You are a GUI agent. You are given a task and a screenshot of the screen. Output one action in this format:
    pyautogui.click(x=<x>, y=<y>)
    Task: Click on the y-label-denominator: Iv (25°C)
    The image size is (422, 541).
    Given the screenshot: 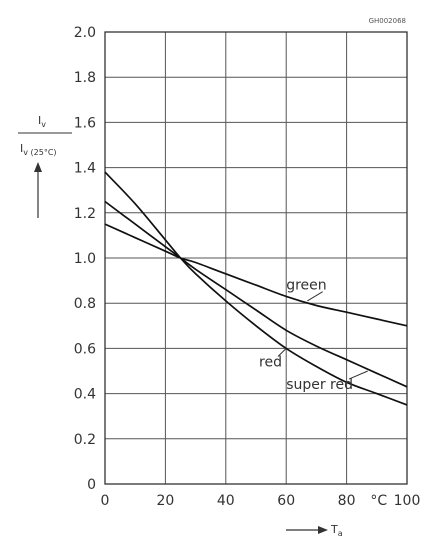 What is the action you would take?
    pyautogui.click(x=38, y=149)
    